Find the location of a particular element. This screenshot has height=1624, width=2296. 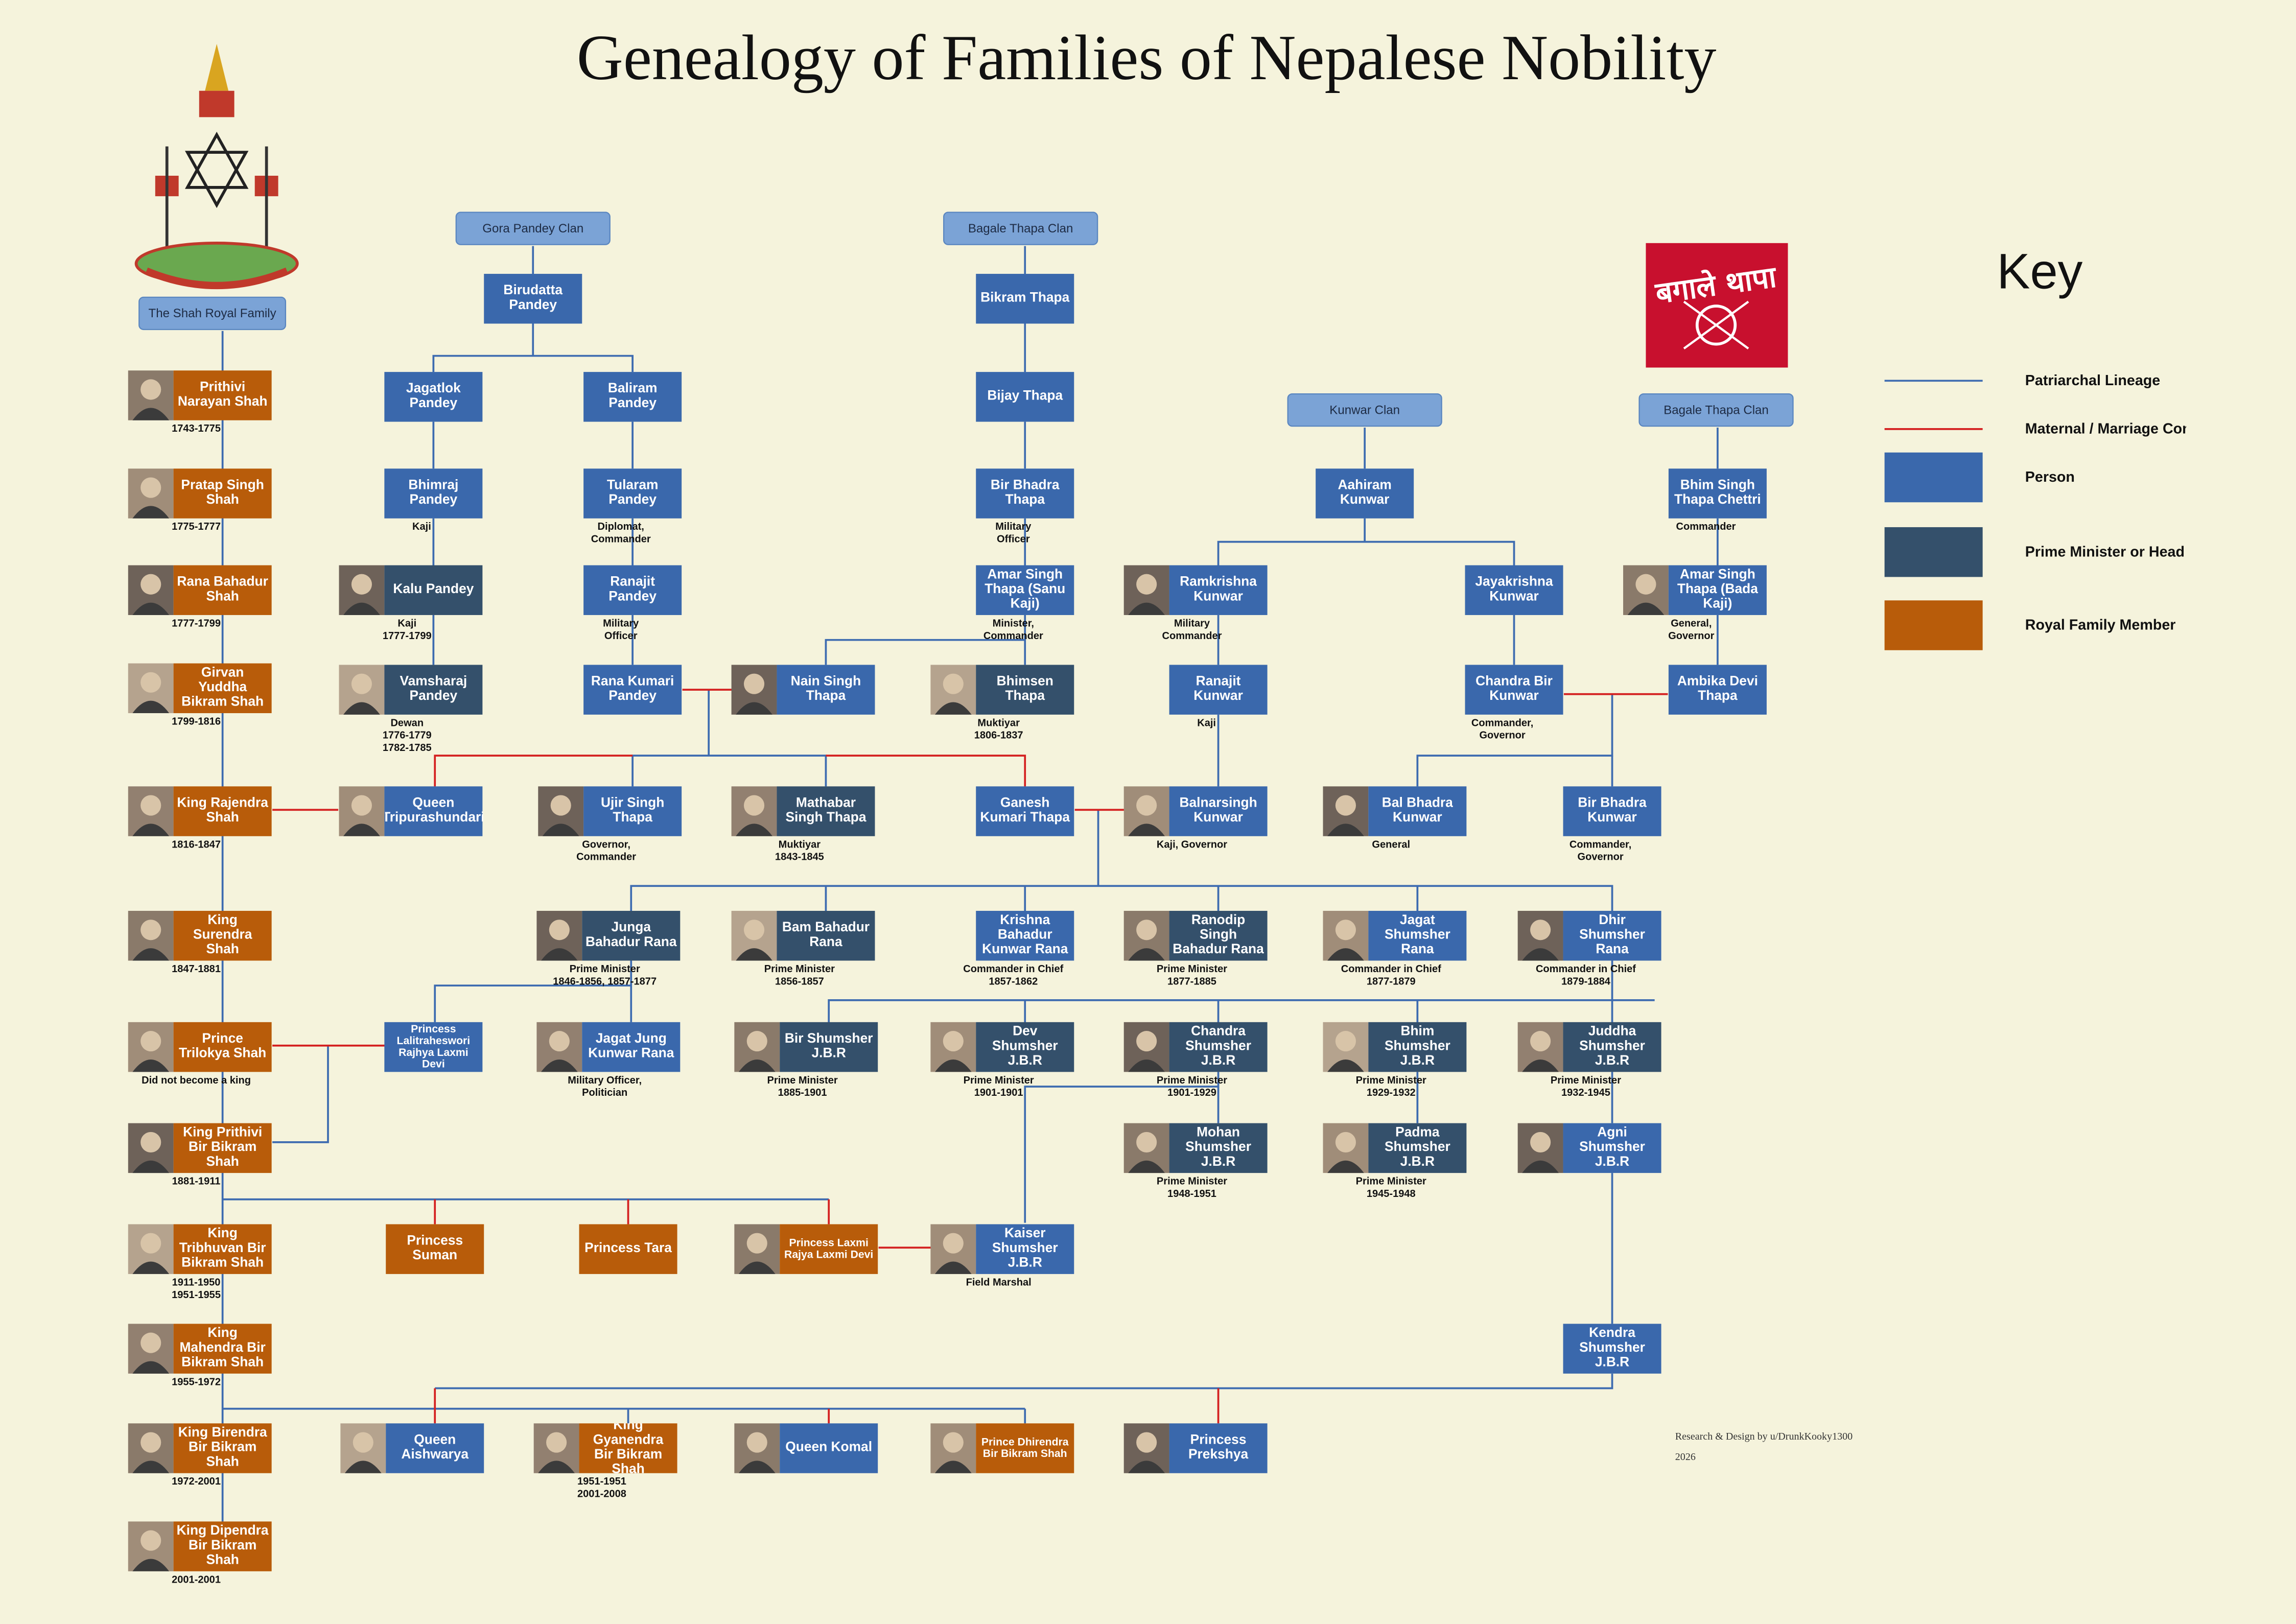

person-name: Dhir Shumsher Rana is located at coordinates (1612, 934).